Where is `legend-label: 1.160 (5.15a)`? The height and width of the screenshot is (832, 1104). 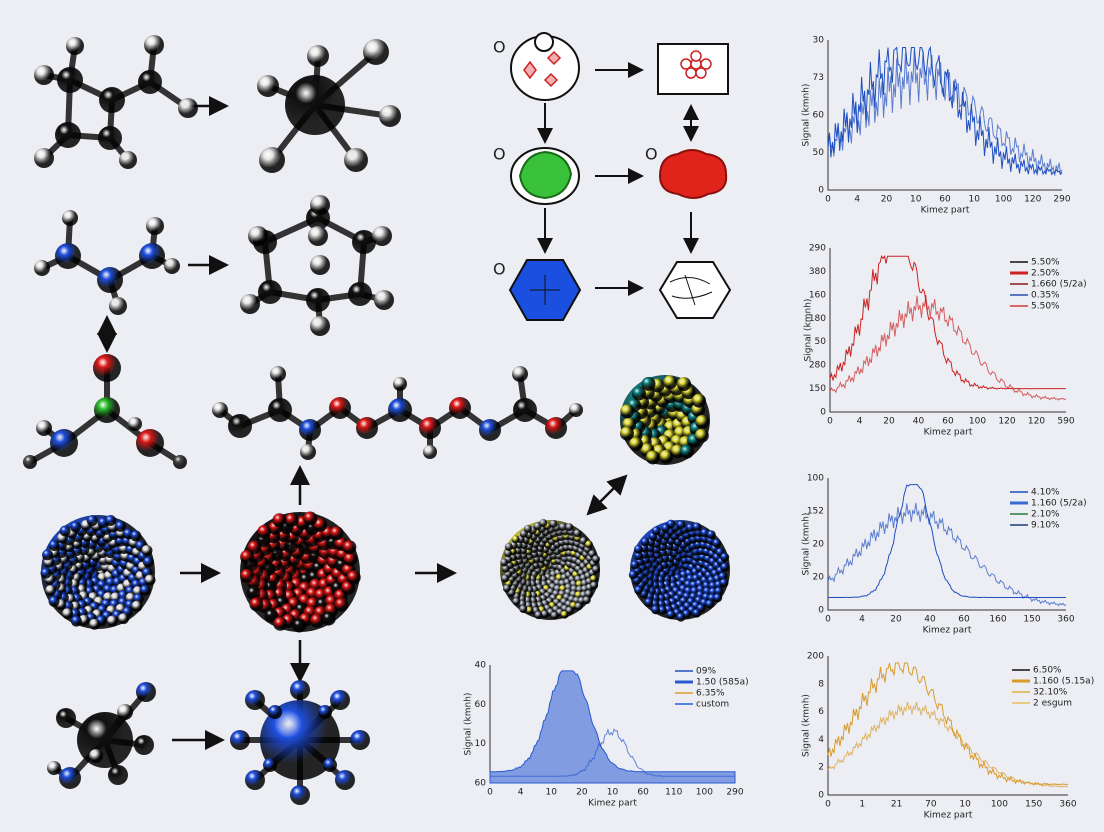 legend-label: 1.160 (5.15a) is located at coordinates (1063, 682).